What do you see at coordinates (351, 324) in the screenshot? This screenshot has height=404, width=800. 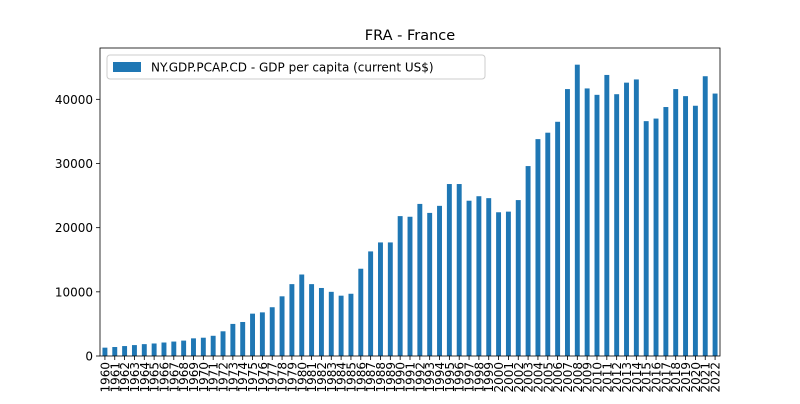 I see `bar-1985` at bounding box center [351, 324].